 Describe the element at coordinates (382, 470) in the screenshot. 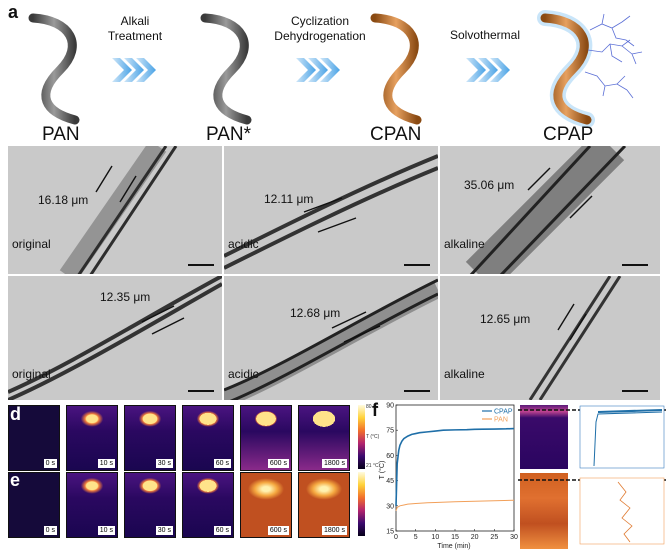

I see `y-axis-label: T (°C)` at that location.